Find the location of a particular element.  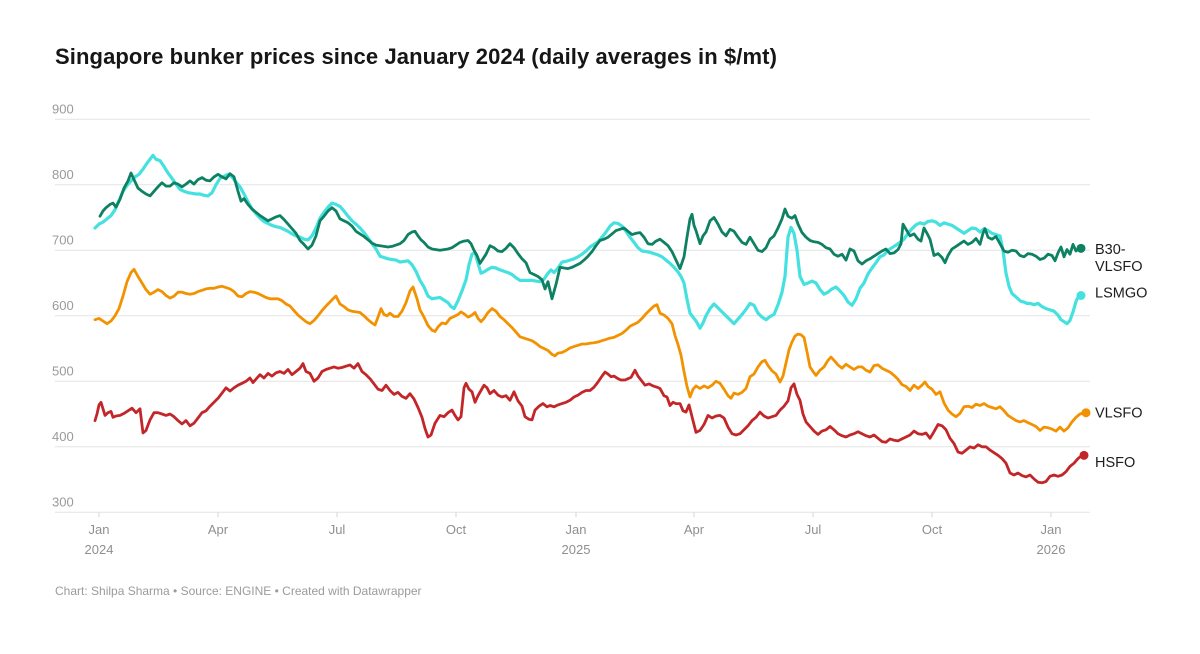

y-axis-label-400: 400 is located at coordinates (63, 436).